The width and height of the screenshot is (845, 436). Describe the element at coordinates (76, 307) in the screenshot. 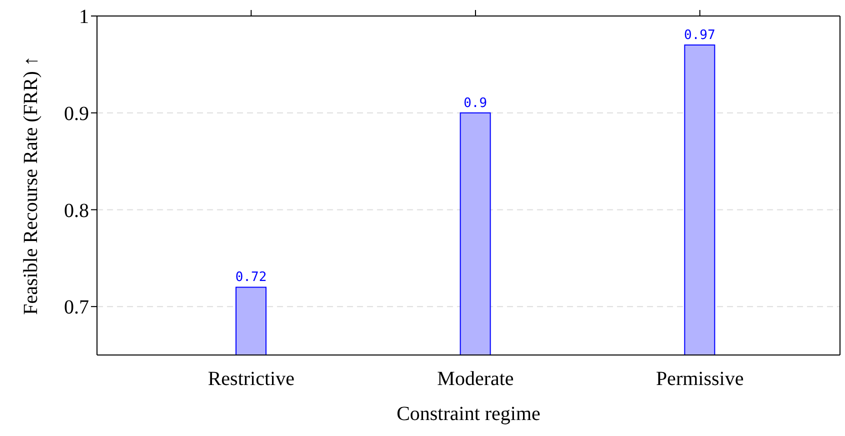

I see `y-tick-label: 0.7` at that location.